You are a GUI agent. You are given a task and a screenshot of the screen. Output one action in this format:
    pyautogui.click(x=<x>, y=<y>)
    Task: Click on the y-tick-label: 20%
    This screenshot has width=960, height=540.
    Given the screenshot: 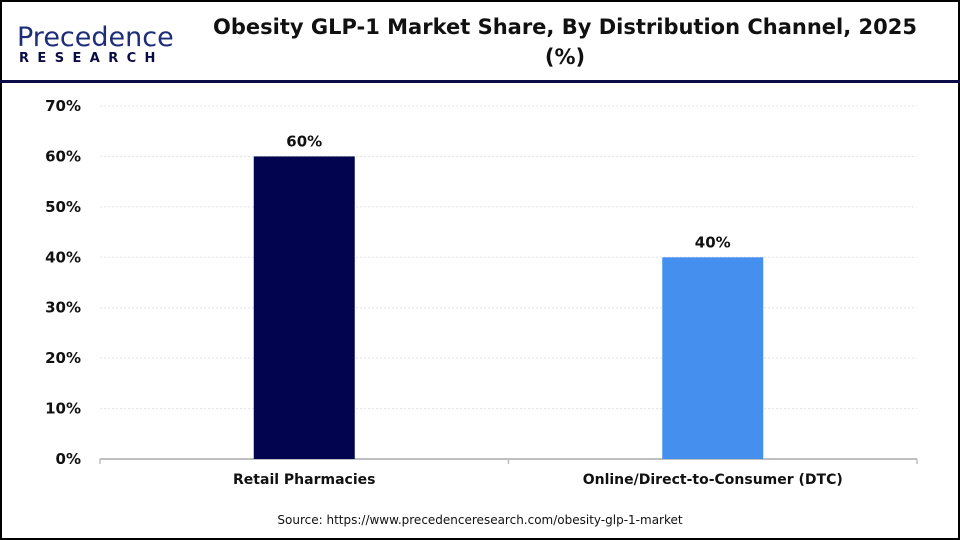 What is the action you would take?
    pyautogui.click(x=63, y=358)
    